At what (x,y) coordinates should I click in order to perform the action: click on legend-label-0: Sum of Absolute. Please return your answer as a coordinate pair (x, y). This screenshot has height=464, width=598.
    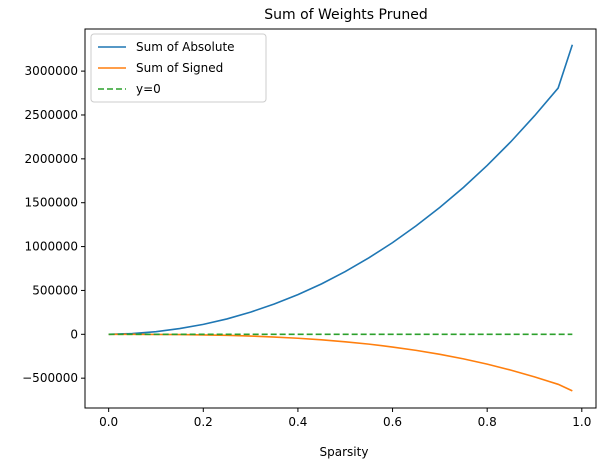
    Looking at the image, I should click on (185, 47).